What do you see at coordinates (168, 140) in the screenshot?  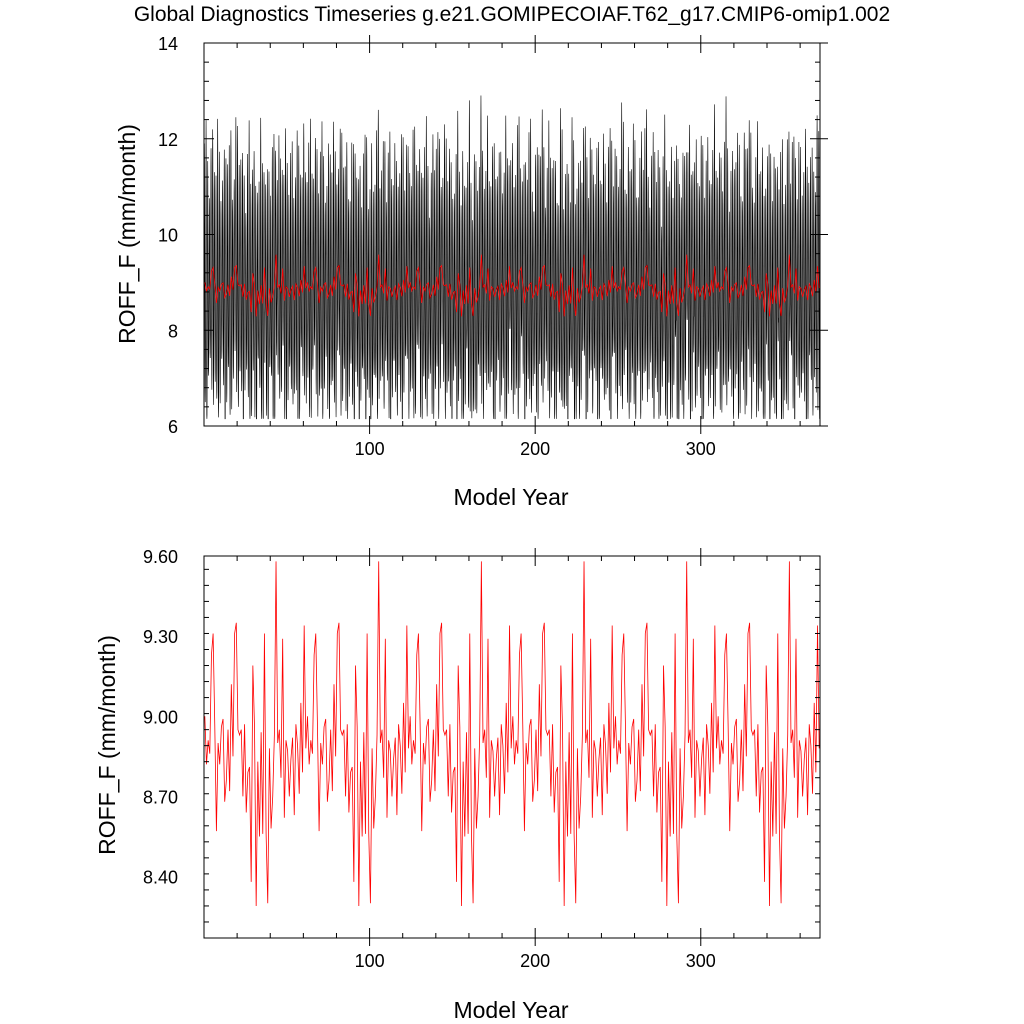 I see `y-tick-label: 12` at bounding box center [168, 140].